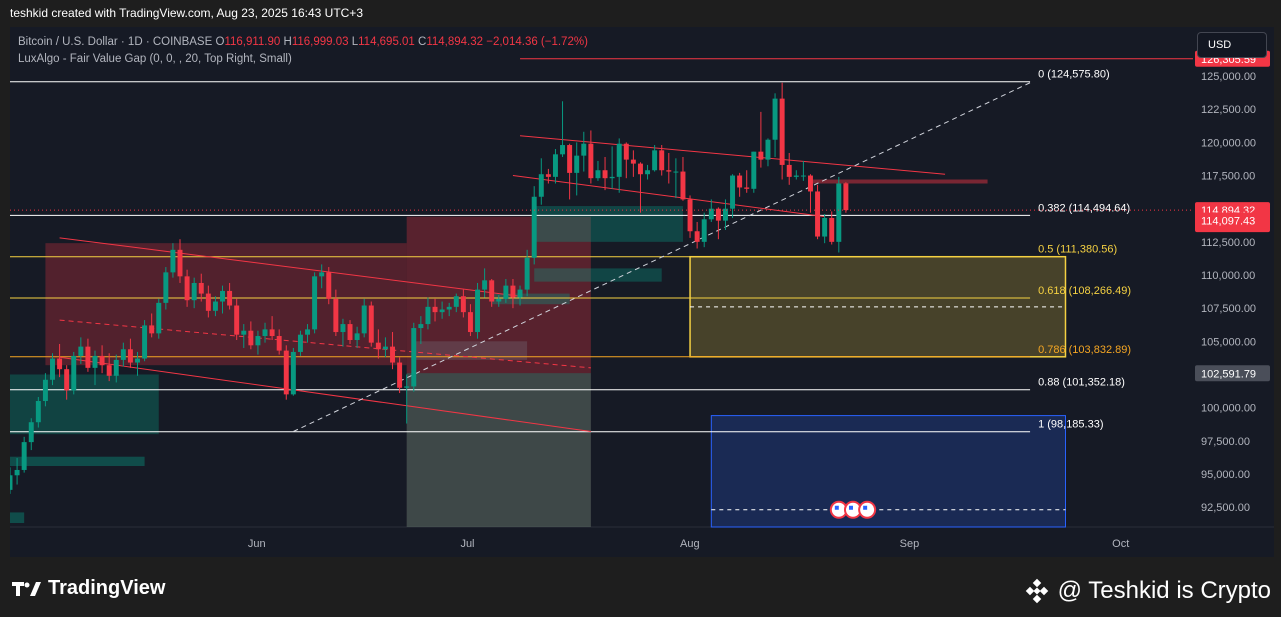 The height and width of the screenshot is (617, 1281). I want to click on fib-level-label: 0 (124,575.80), so click(1074, 75).